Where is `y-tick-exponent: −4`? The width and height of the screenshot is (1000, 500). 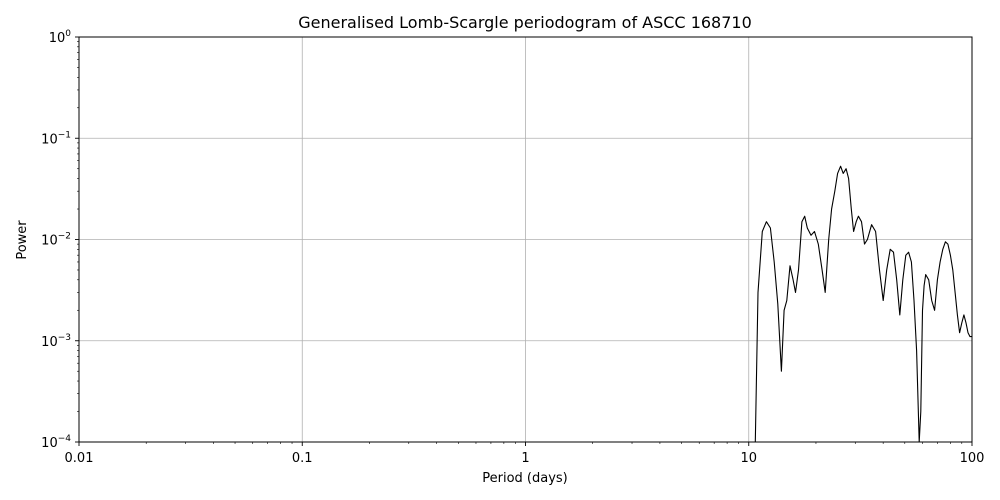 y-tick-exponent: −4 is located at coordinates (65, 439).